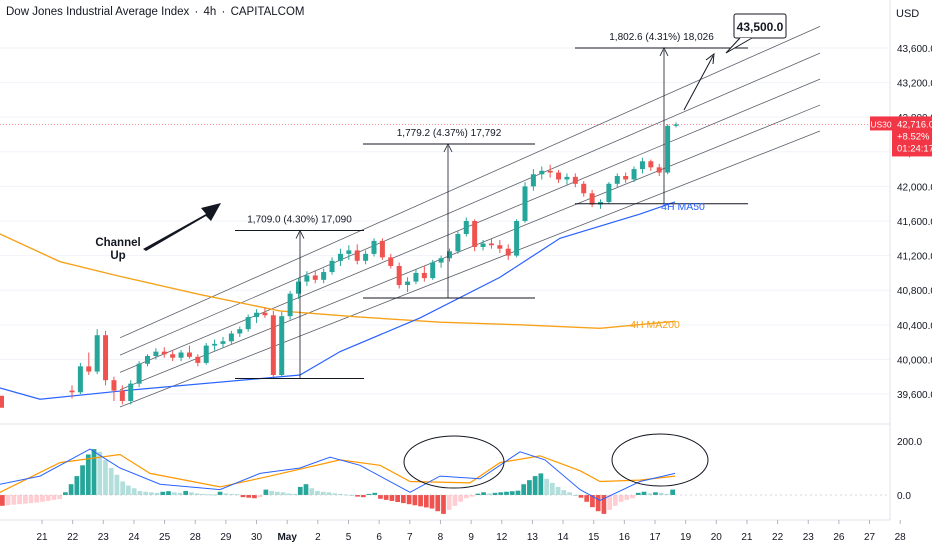  What do you see at coordinates (42, 537) in the screenshot?
I see `time-tick: 21` at bounding box center [42, 537].